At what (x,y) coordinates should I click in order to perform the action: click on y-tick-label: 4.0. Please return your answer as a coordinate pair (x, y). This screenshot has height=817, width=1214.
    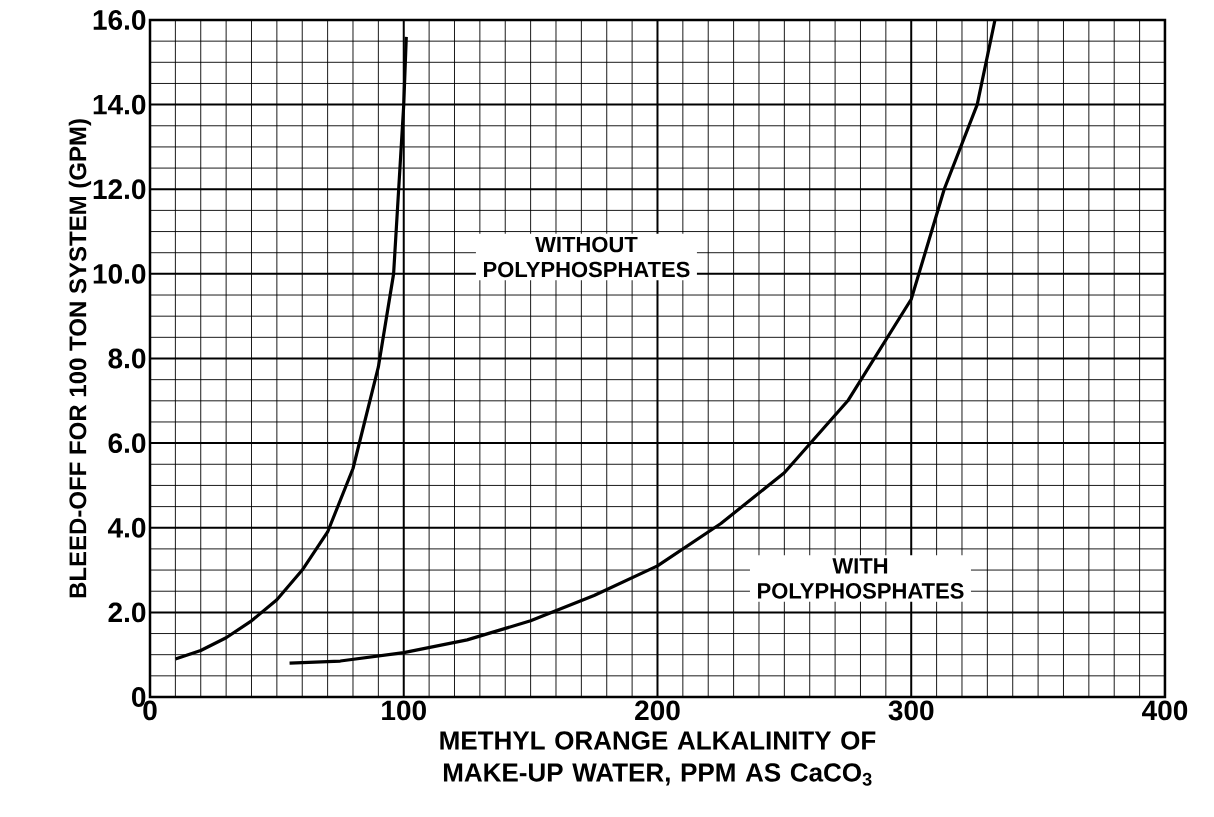
    Looking at the image, I should click on (126, 527).